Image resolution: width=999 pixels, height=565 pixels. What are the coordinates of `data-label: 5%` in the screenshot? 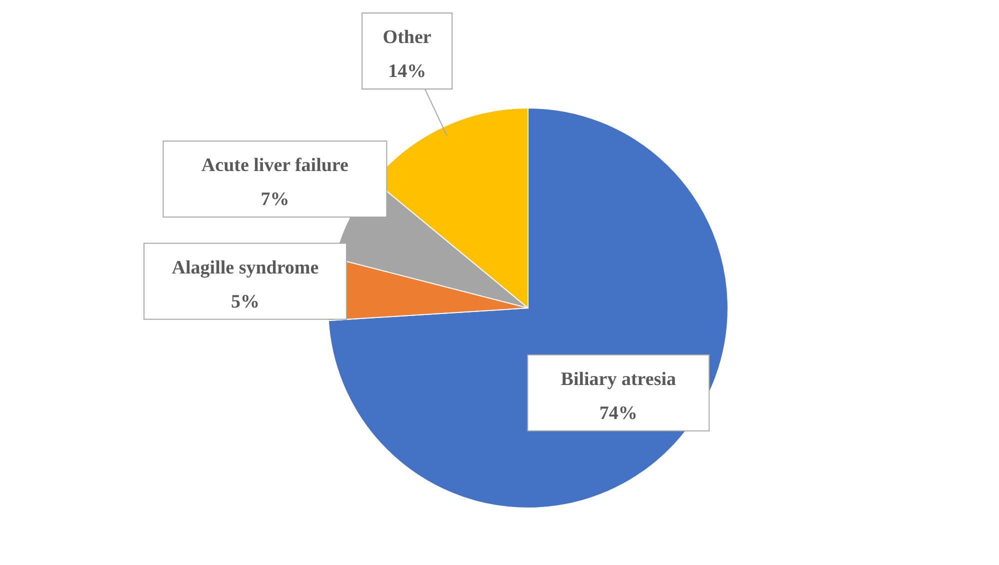 It's located at (245, 301).